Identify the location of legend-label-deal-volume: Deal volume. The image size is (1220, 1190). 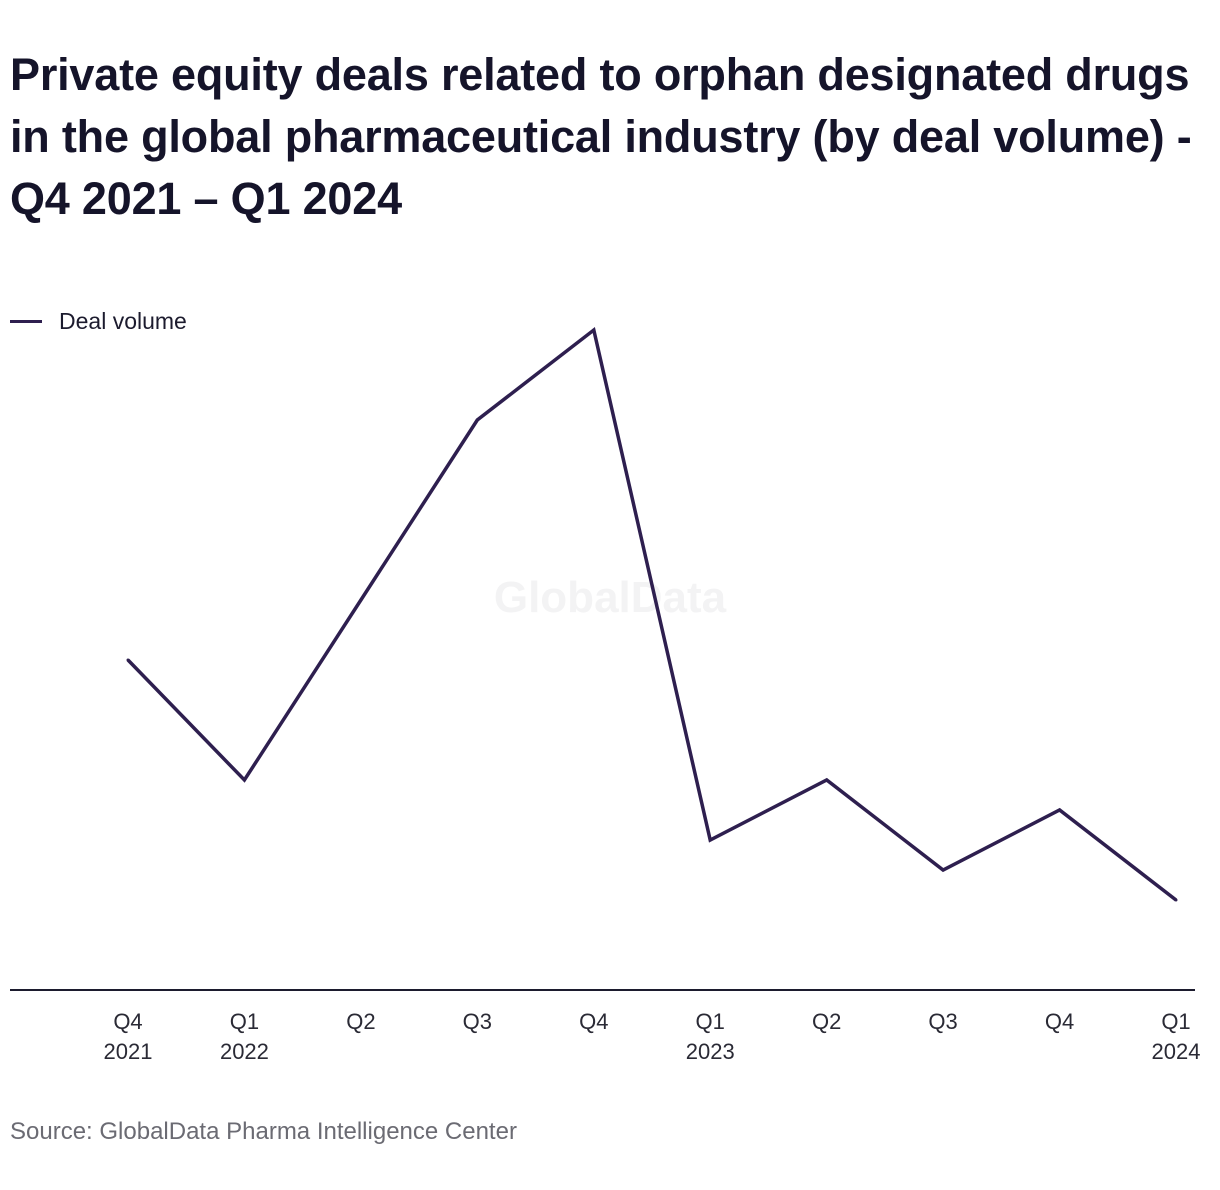
(123, 320).